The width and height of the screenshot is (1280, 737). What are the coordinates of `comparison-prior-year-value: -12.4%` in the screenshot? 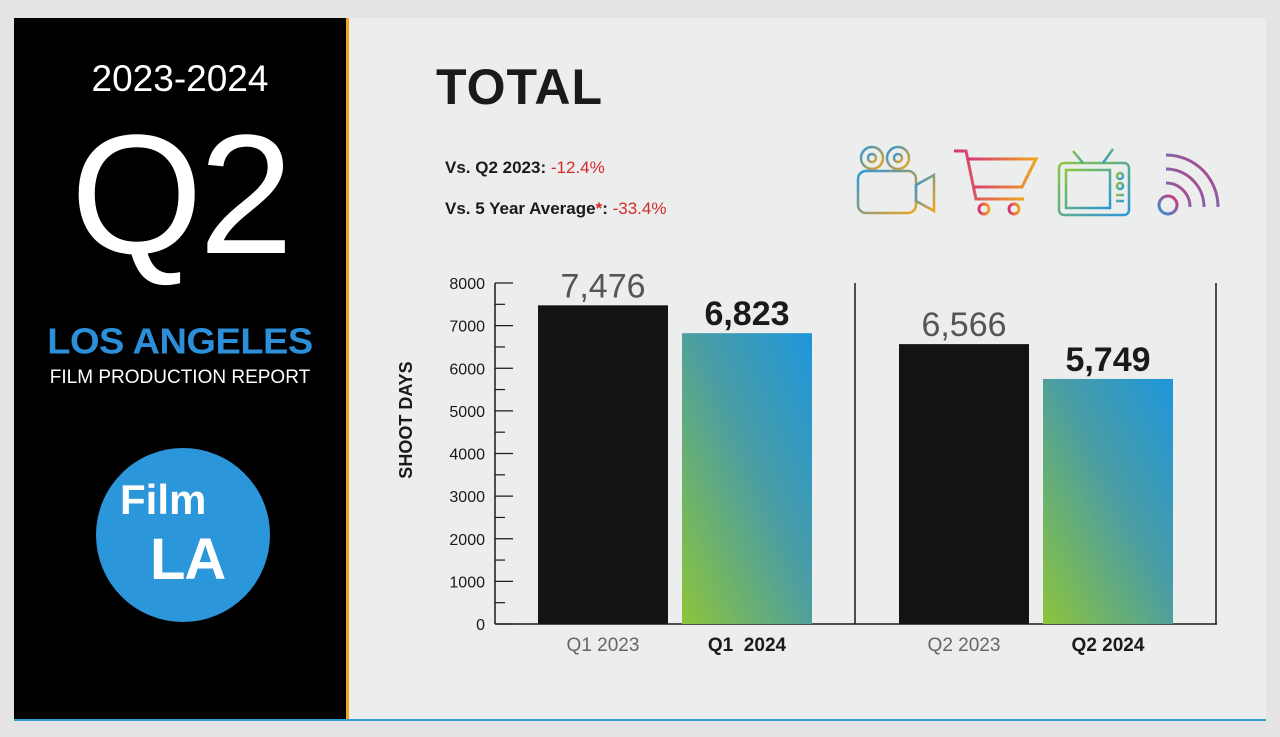 It's located at (577, 167).